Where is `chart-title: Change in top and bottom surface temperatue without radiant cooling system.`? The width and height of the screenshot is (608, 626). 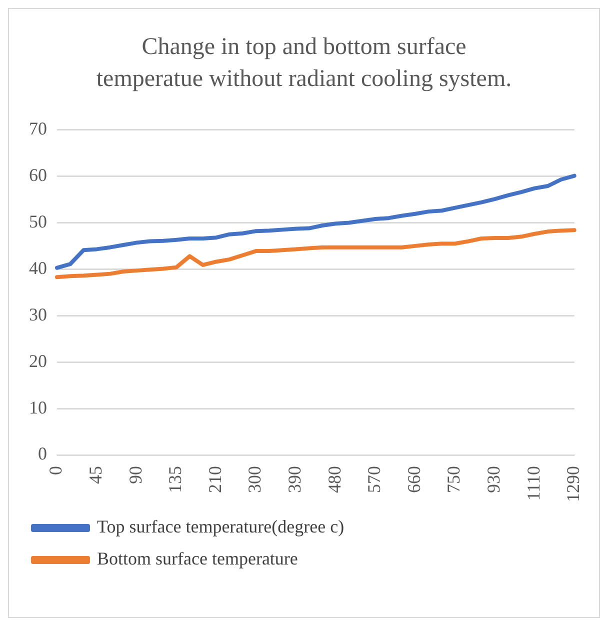
chart-title: Change in top and bottom surface temperatue without radiant cooling system. is located at coordinates (304, 63).